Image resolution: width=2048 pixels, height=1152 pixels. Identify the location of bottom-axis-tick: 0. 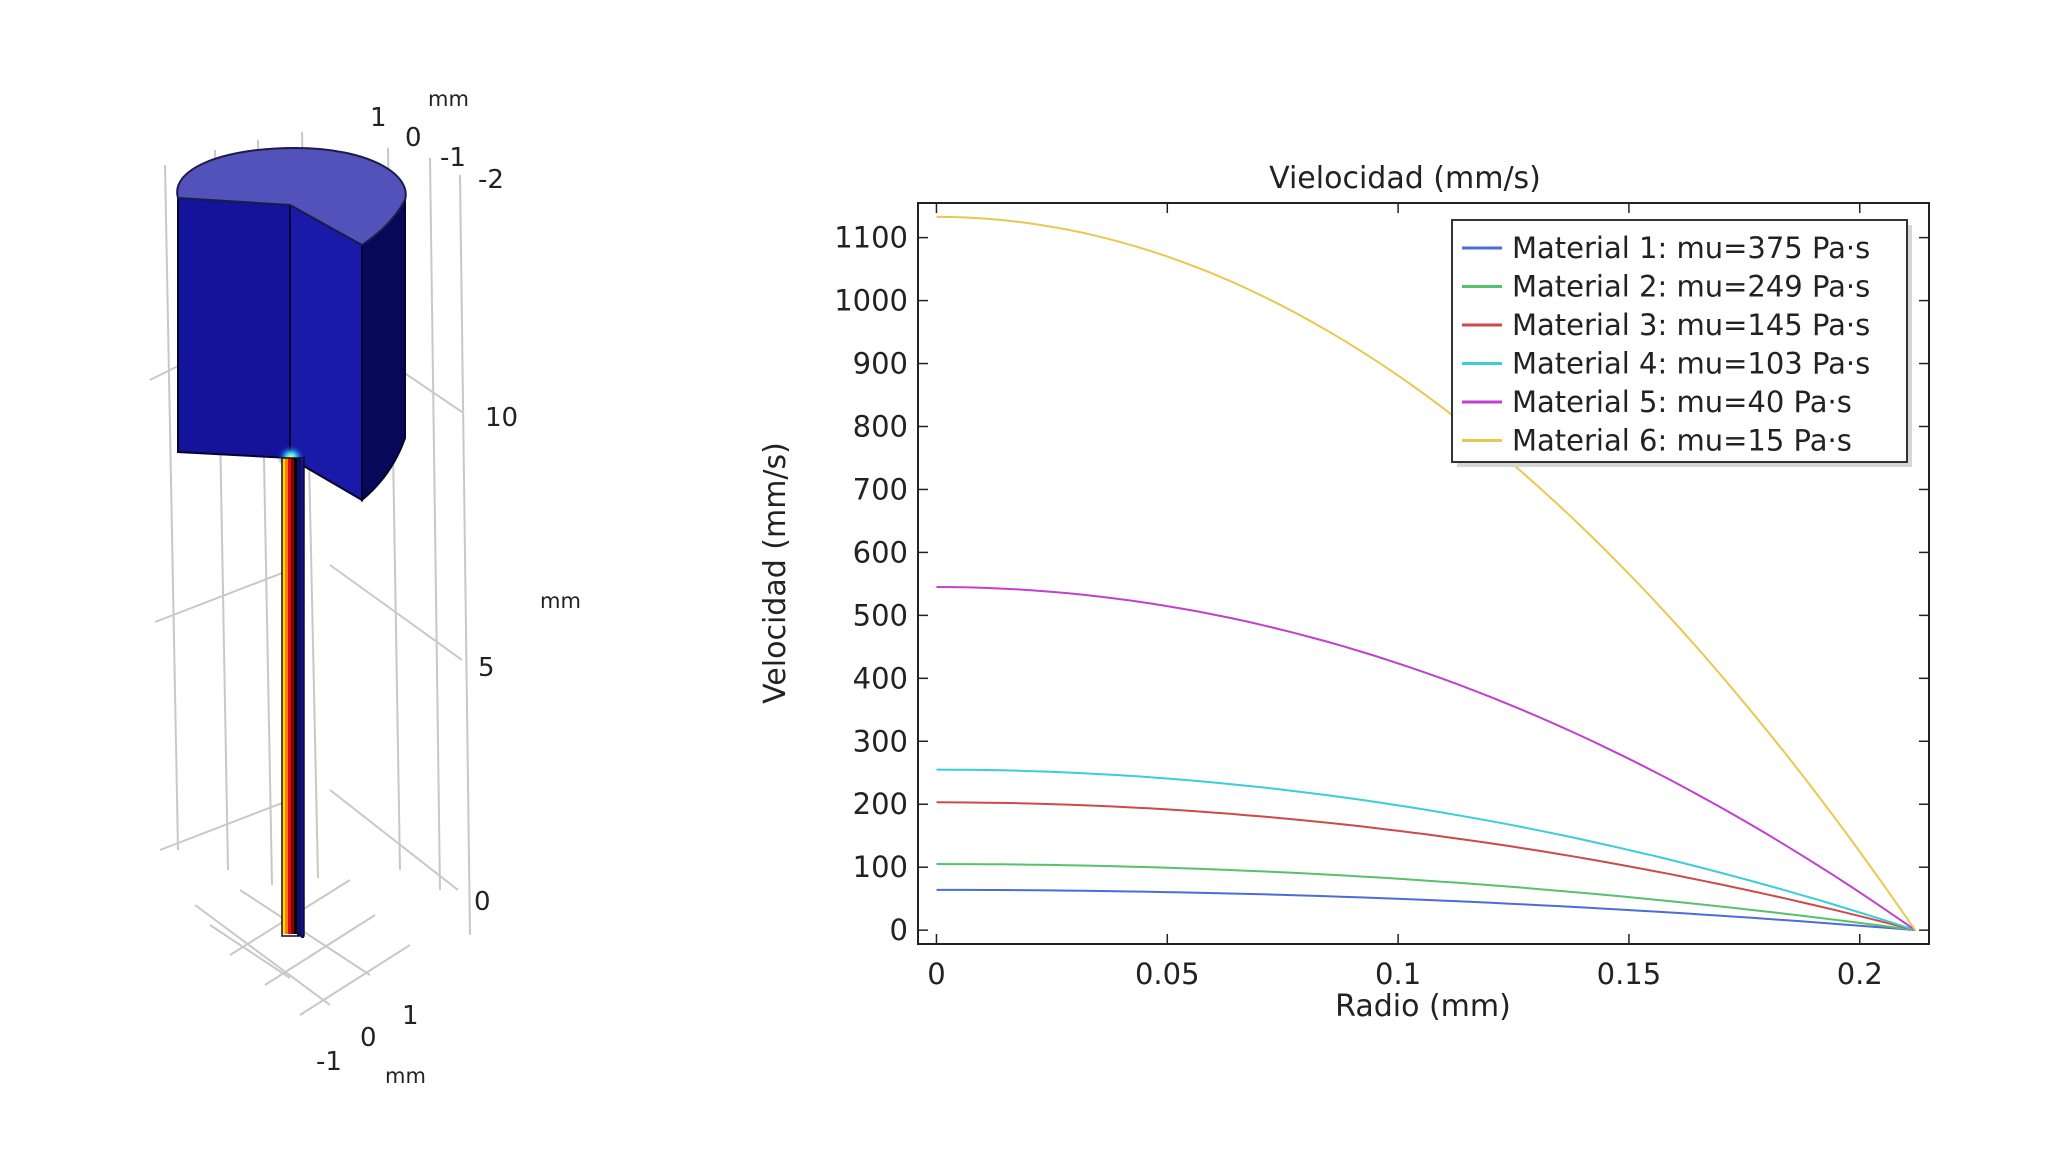
(368, 1038).